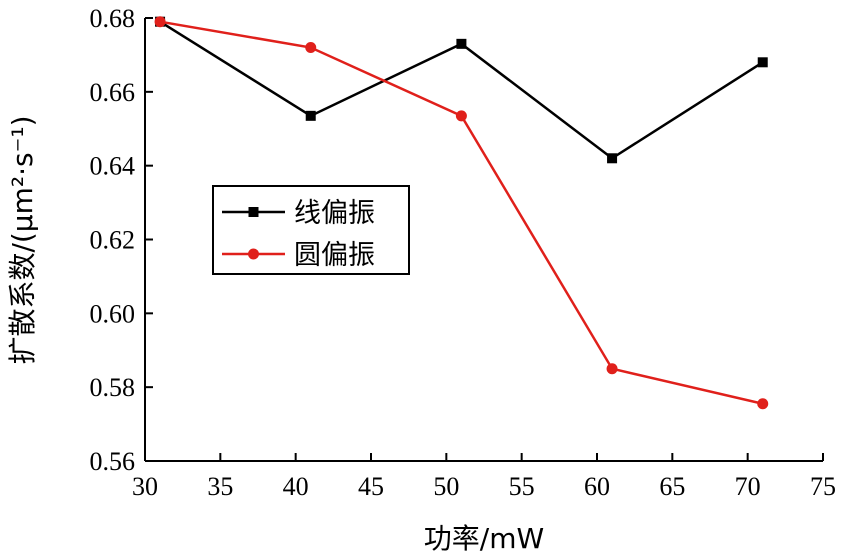 The width and height of the screenshot is (843, 555). I want to click on legend-box, so click(311, 230).